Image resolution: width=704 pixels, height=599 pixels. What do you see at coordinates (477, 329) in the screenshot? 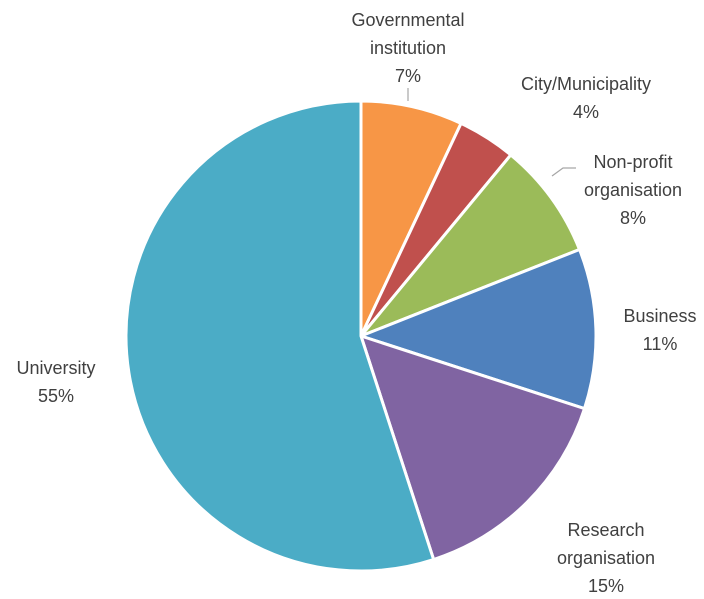
I see `pie-slice-business` at bounding box center [477, 329].